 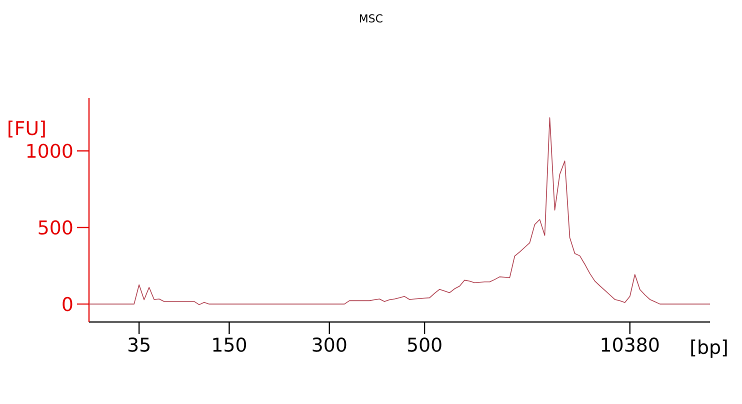 What do you see at coordinates (425, 345) in the screenshot?
I see `x-tick-label: 500` at bounding box center [425, 345].